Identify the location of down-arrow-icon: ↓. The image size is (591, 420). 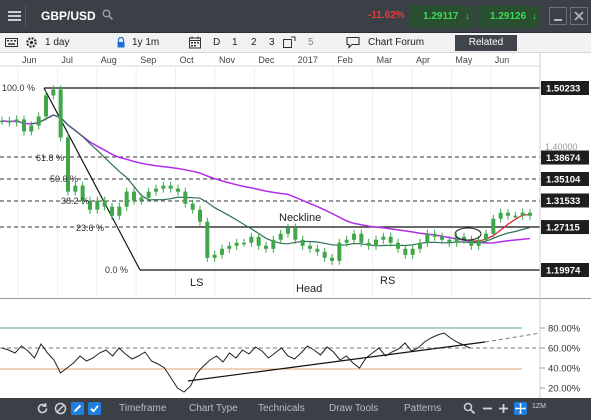
(467, 16).